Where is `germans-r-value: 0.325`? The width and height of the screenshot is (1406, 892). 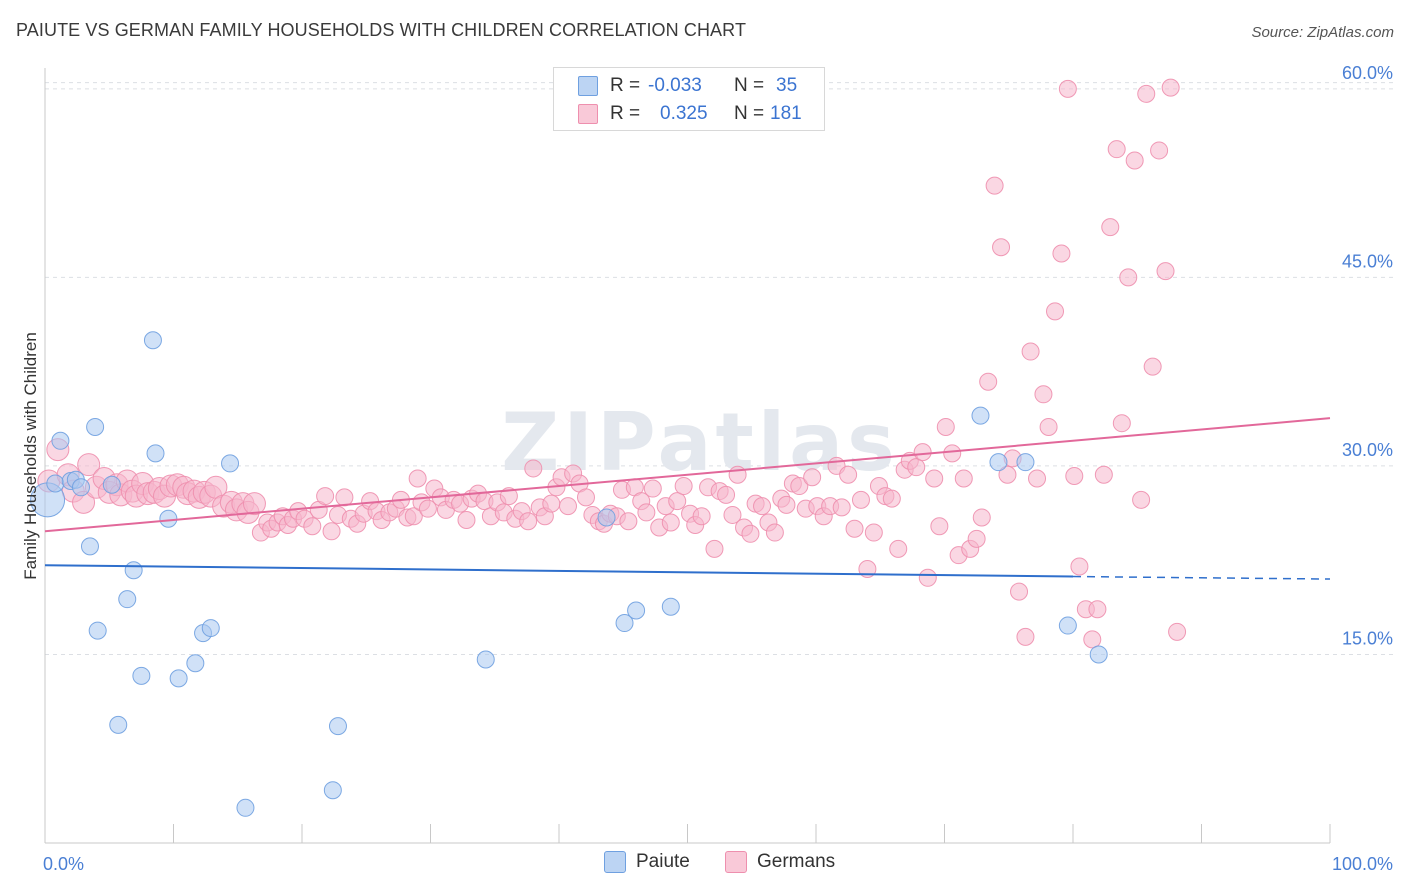
germans-r-value: 0.325 is located at coordinates (684, 113).